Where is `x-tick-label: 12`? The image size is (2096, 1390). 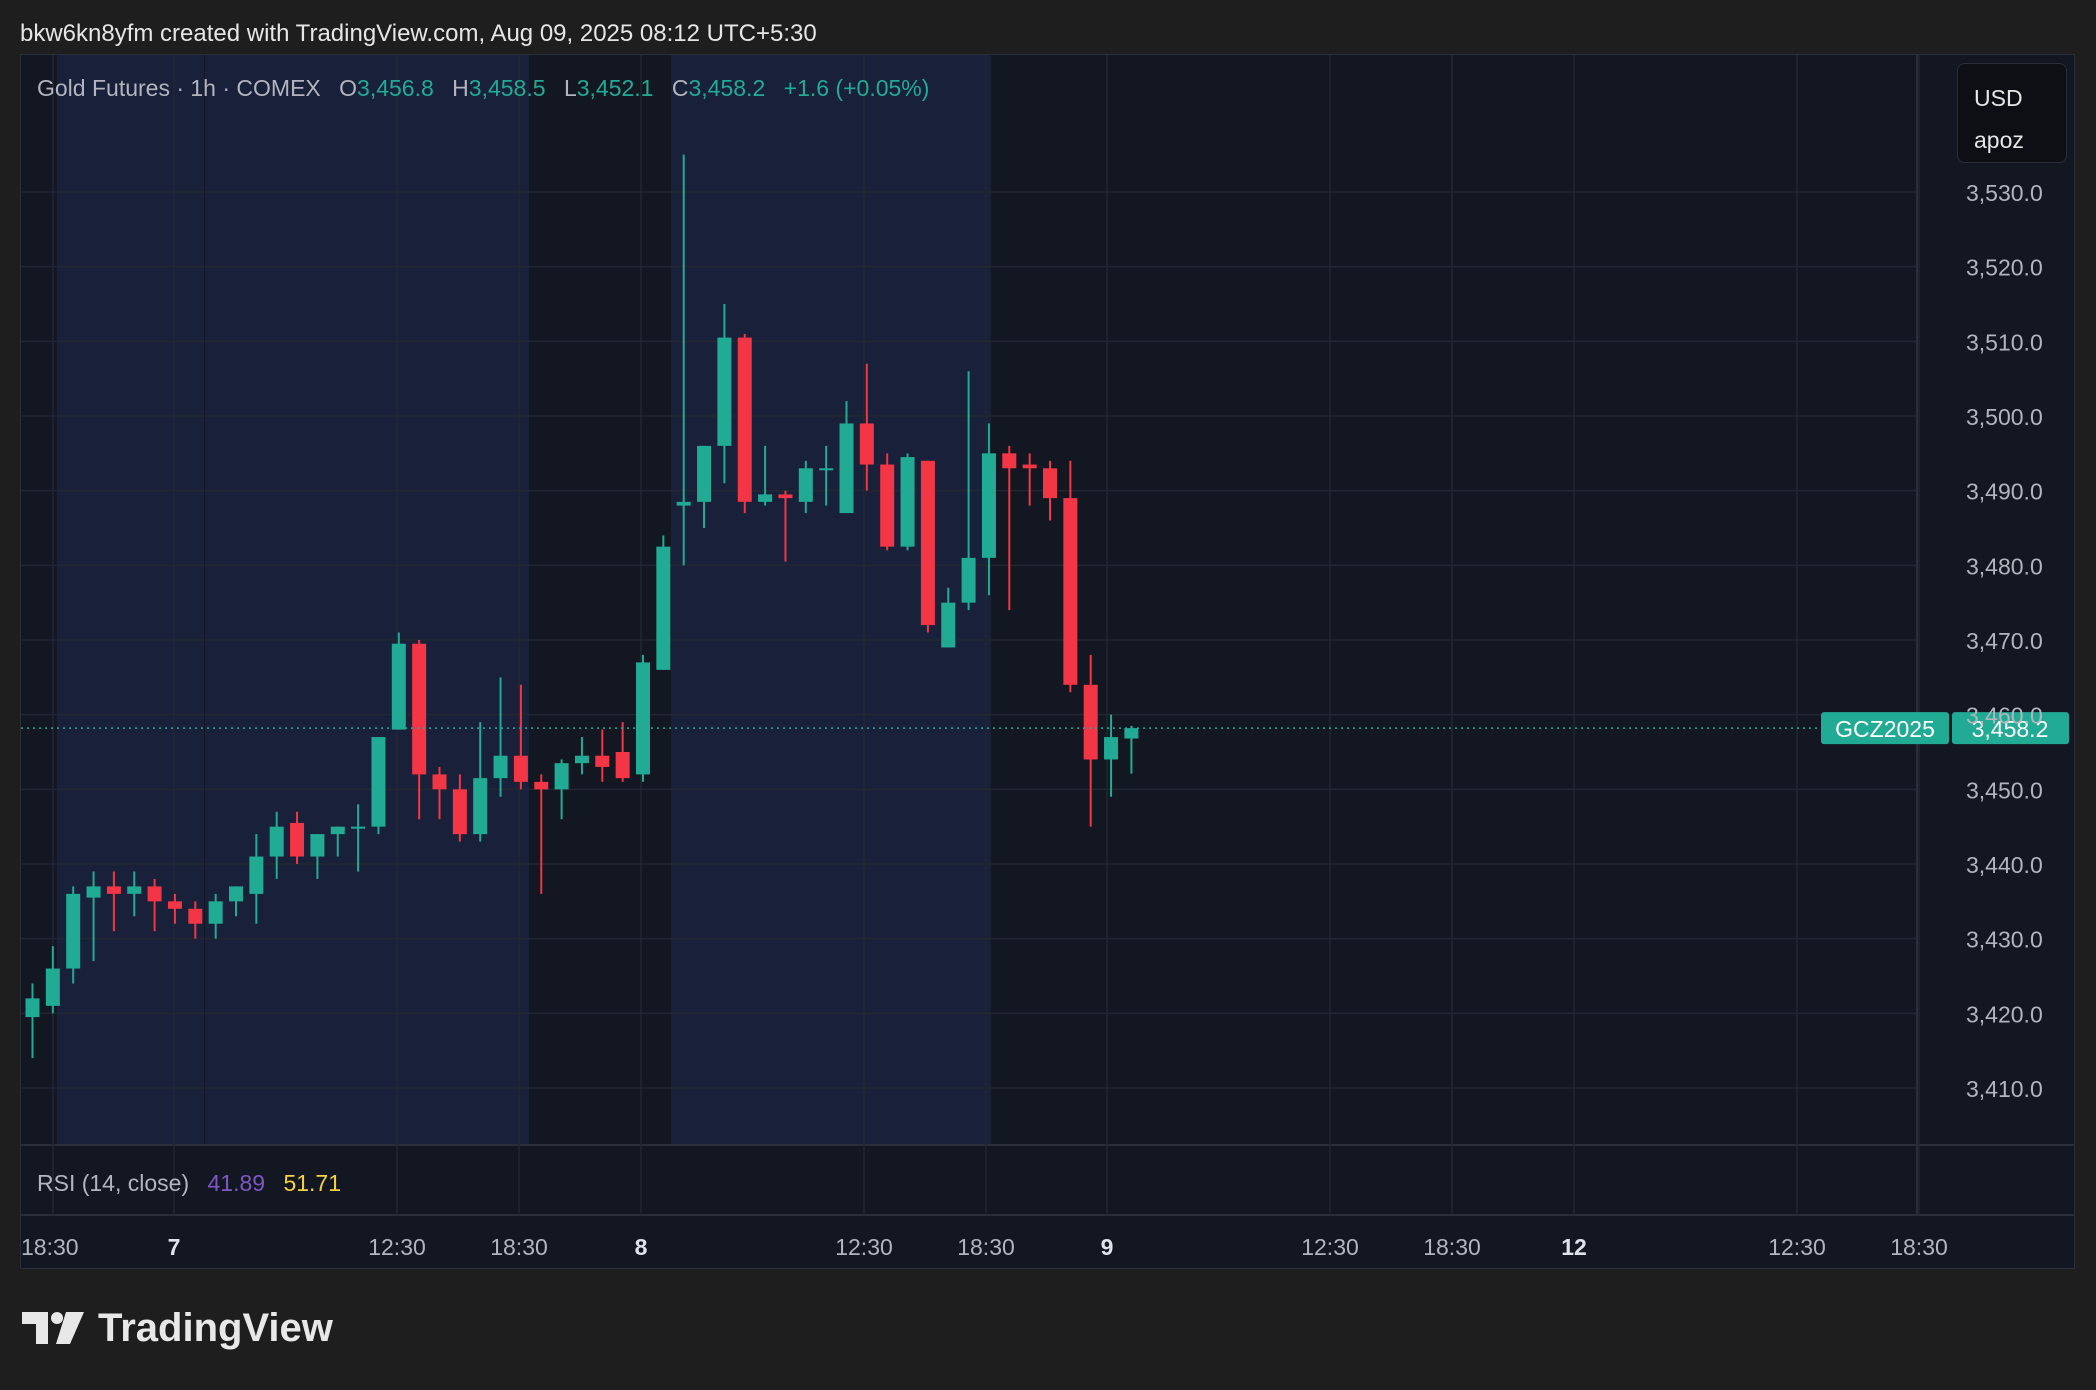
x-tick-label: 12 is located at coordinates (1574, 1247).